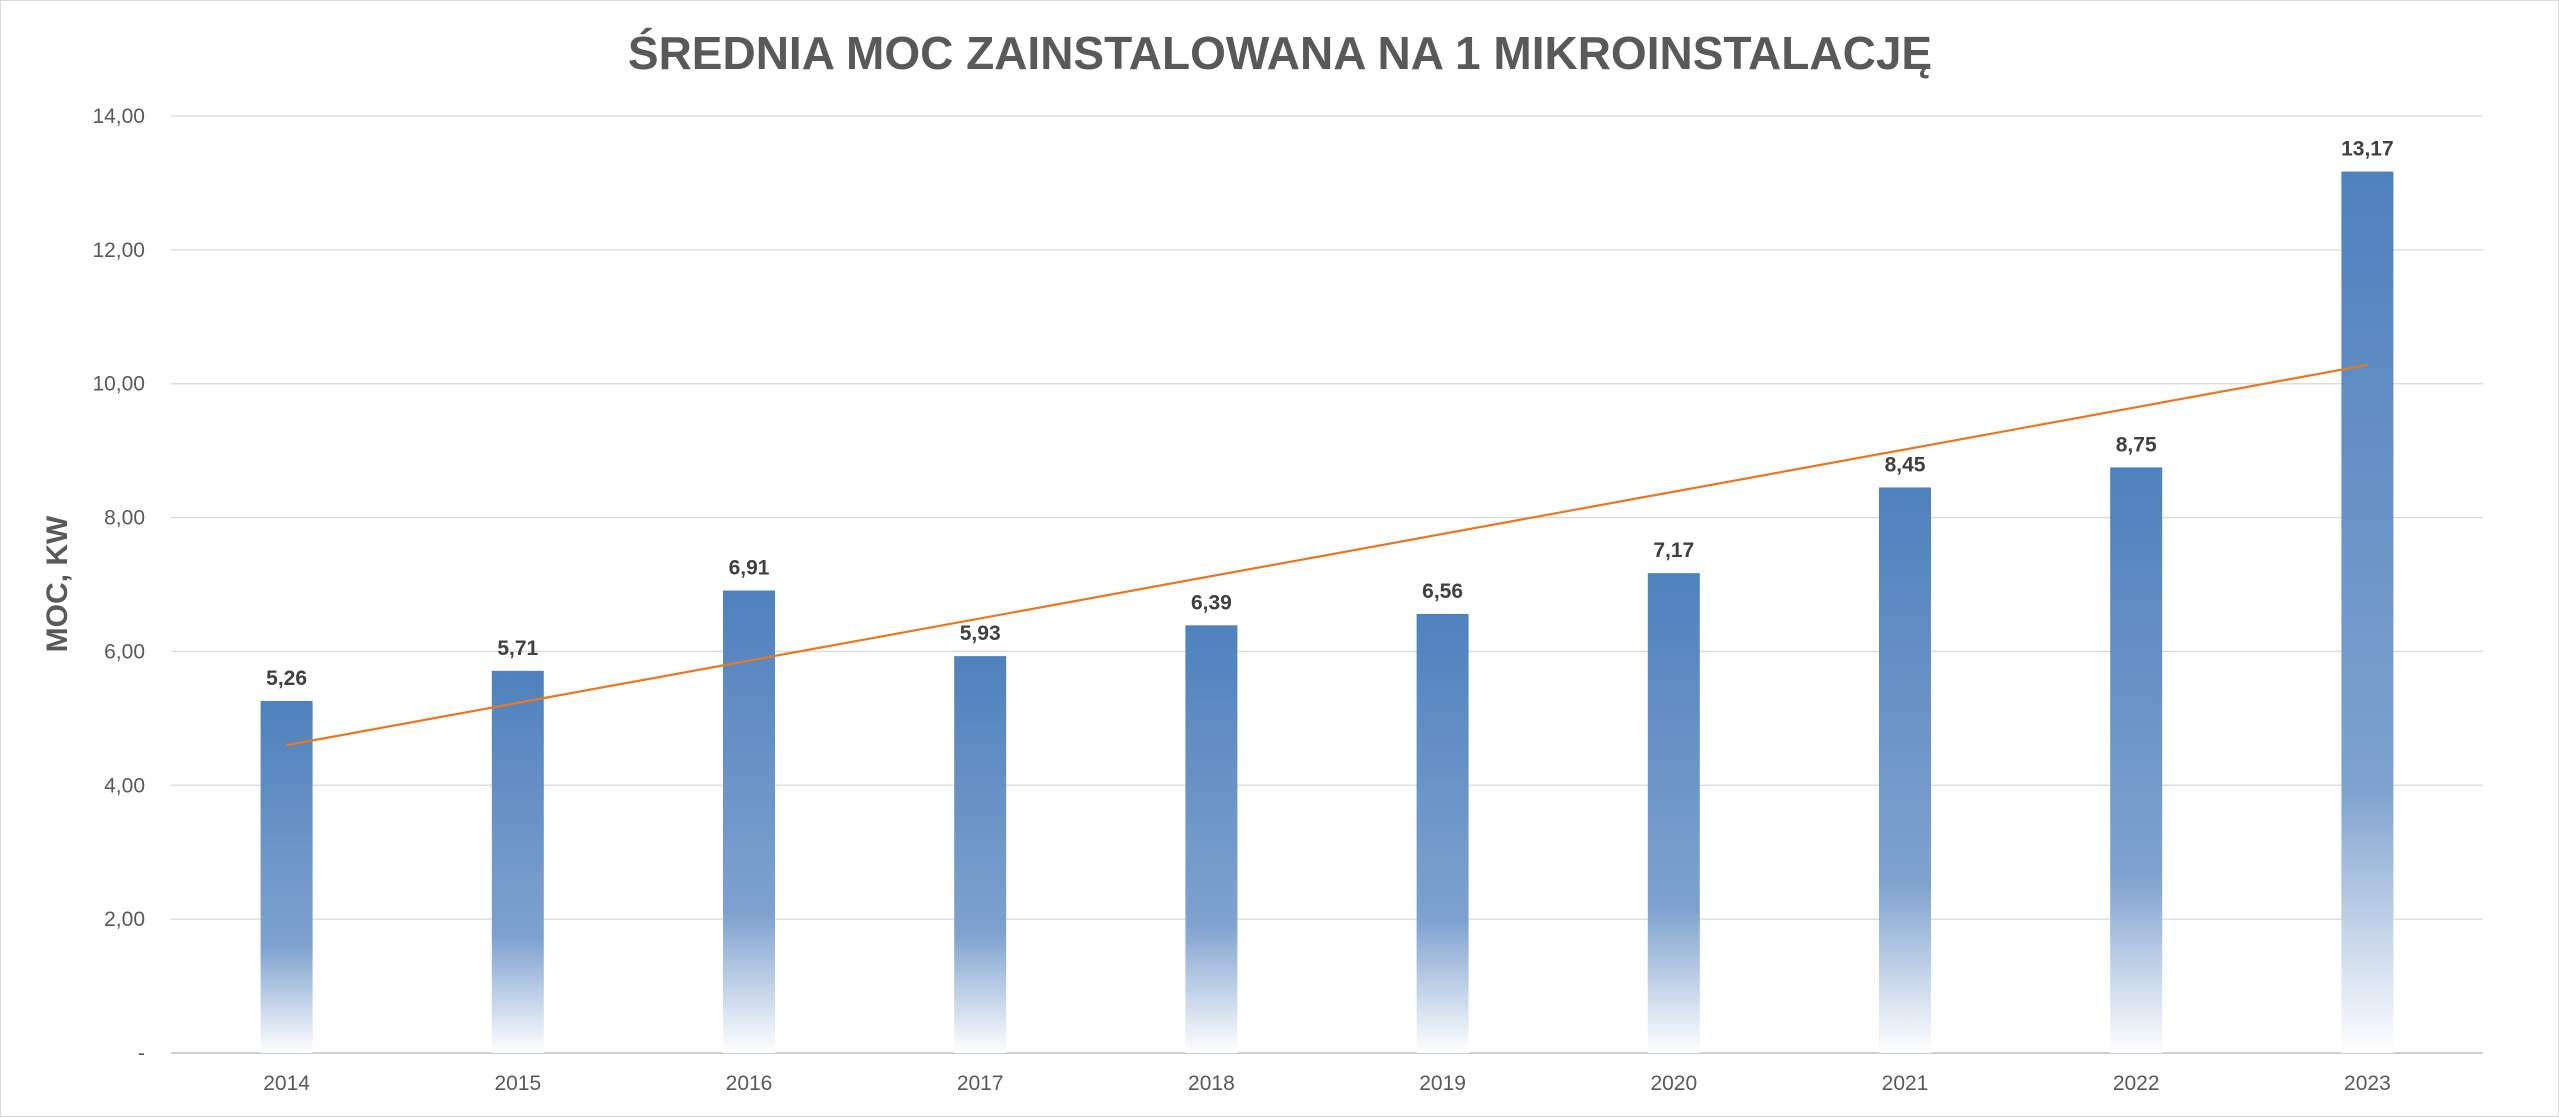 The height and width of the screenshot is (1118, 2559). What do you see at coordinates (1905, 1083) in the screenshot?
I see `x-tick-label: 2021` at bounding box center [1905, 1083].